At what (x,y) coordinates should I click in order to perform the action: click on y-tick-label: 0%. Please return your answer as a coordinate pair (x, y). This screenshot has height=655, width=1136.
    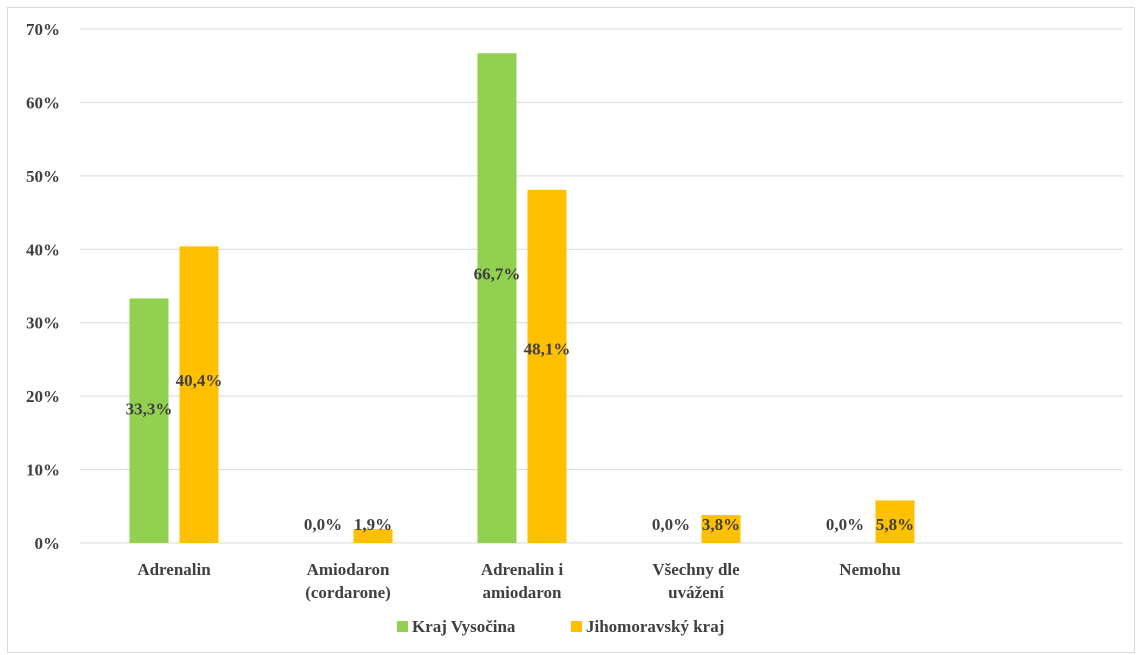
    Looking at the image, I should click on (48, 543).